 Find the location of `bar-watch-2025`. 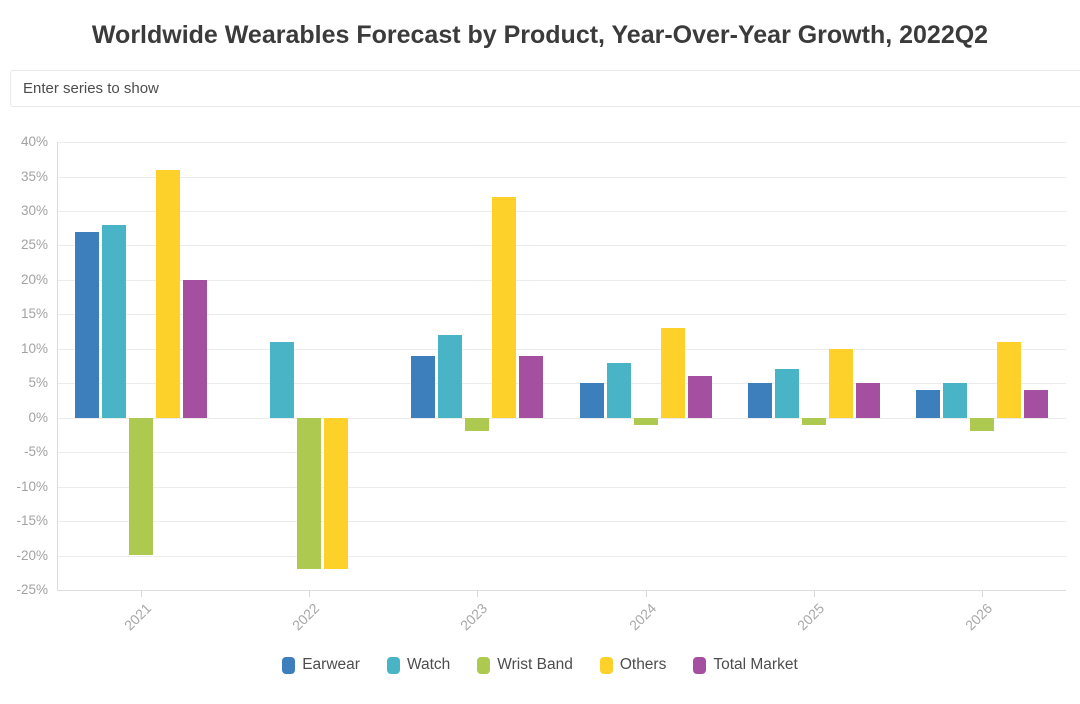

bar-watch-2025 is located at coordinates (786, 393).